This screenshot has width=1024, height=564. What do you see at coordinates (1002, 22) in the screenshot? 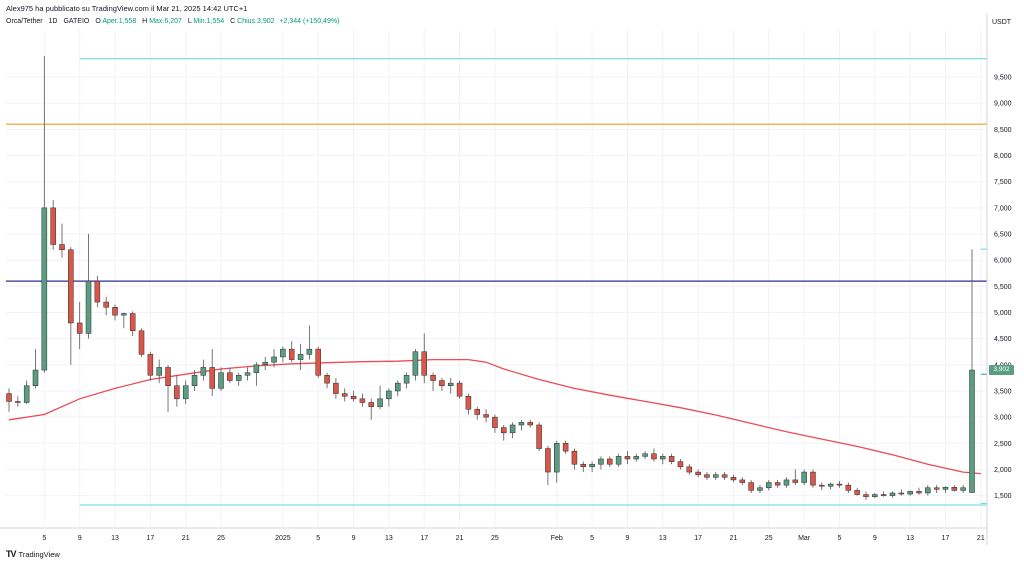
I see `currency-label: USDT` at bounding box center [1002, 22].